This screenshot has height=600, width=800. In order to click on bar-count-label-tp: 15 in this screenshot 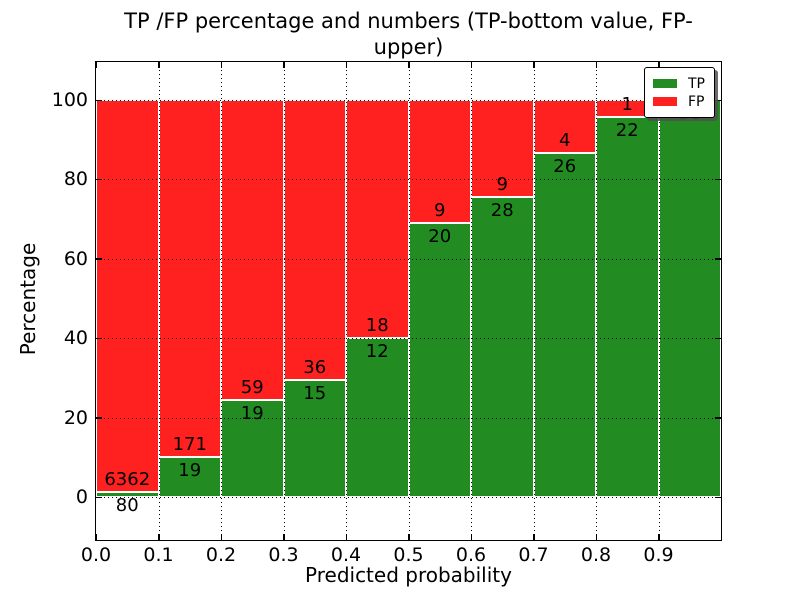, I will do `click(315, 394)`.